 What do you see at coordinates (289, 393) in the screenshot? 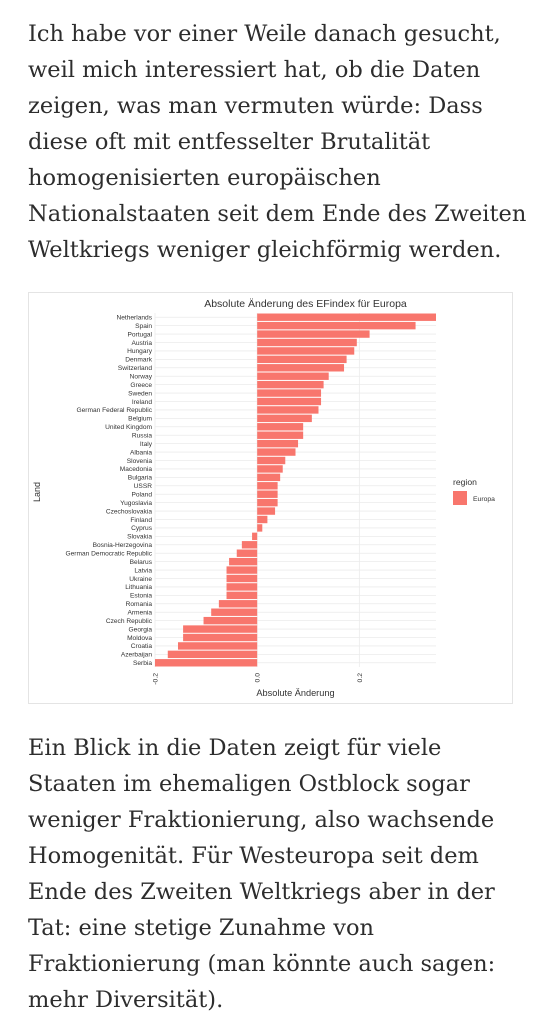
I see `bar-sweden` at bounding box center [289, 393].